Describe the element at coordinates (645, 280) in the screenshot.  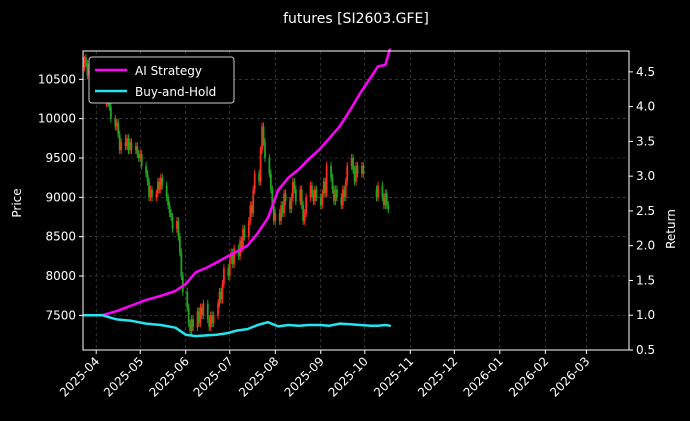
I see `right-tick-label: 1.5` at that location.